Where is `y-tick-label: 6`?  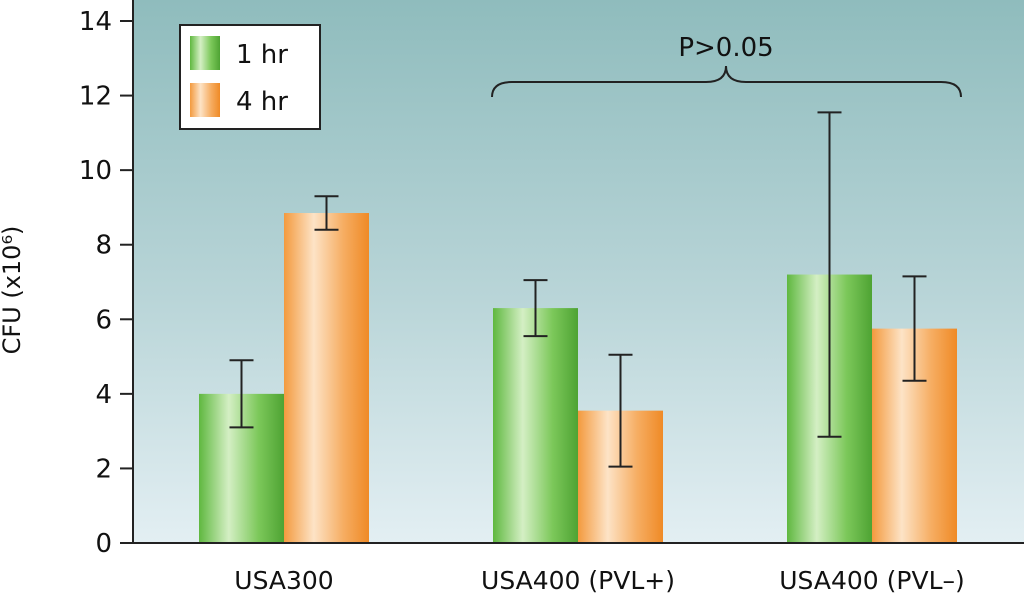 y-tick-label: 6 is located at coordinates (103, 320).